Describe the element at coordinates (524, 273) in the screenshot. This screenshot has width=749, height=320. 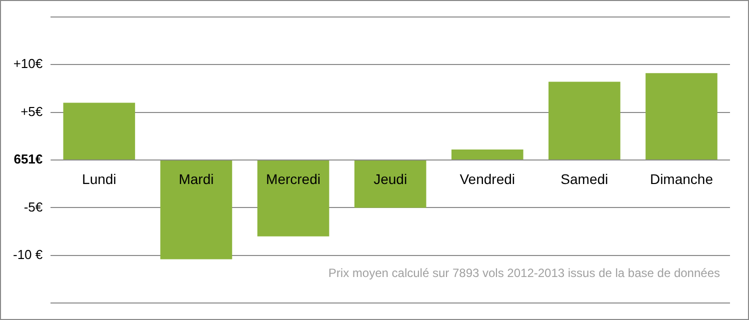
I see `annotation: Prix moyen calculé sur 7893 vols 2012-2013 issus de la base de données` at that location.